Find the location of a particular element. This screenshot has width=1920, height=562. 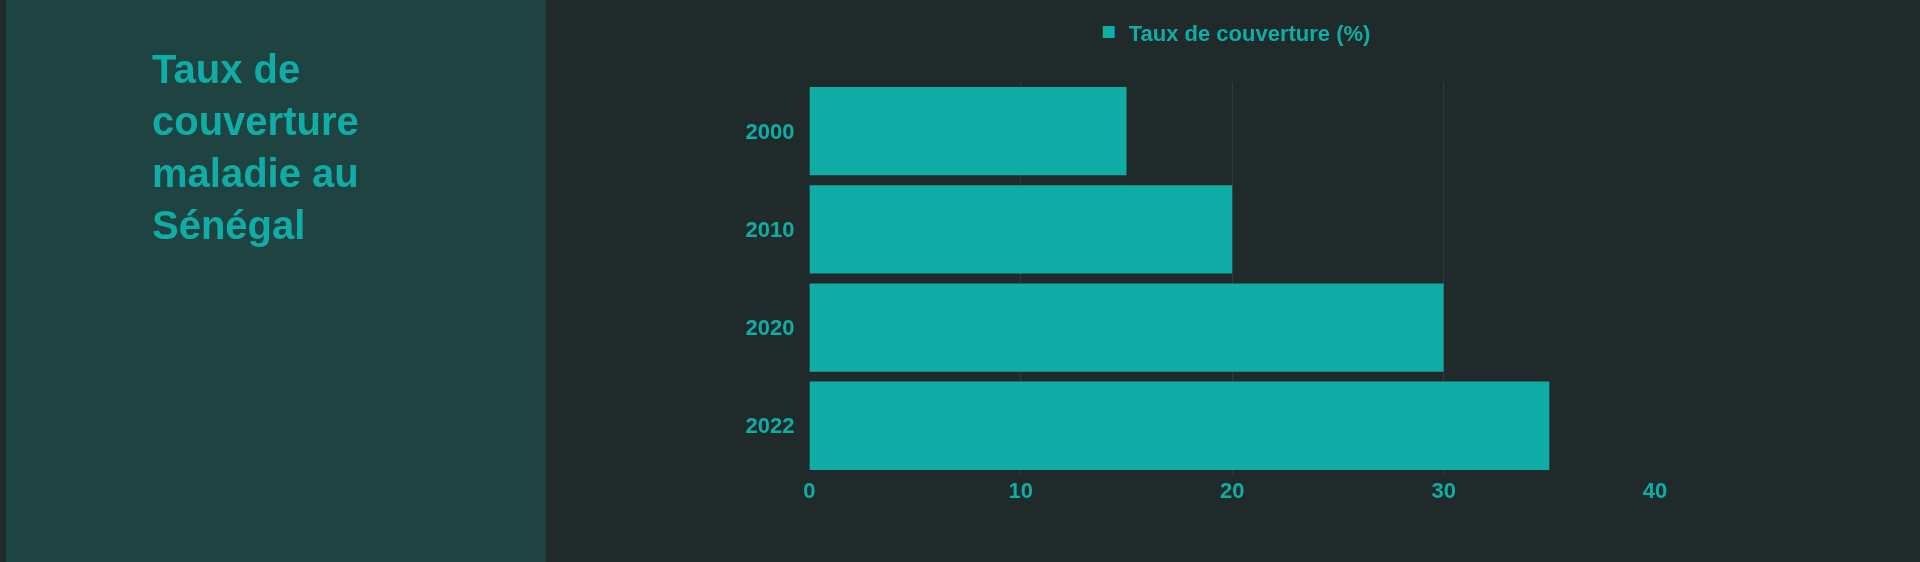

y-tick-label: 2022 is located at coordinates (770, 426).